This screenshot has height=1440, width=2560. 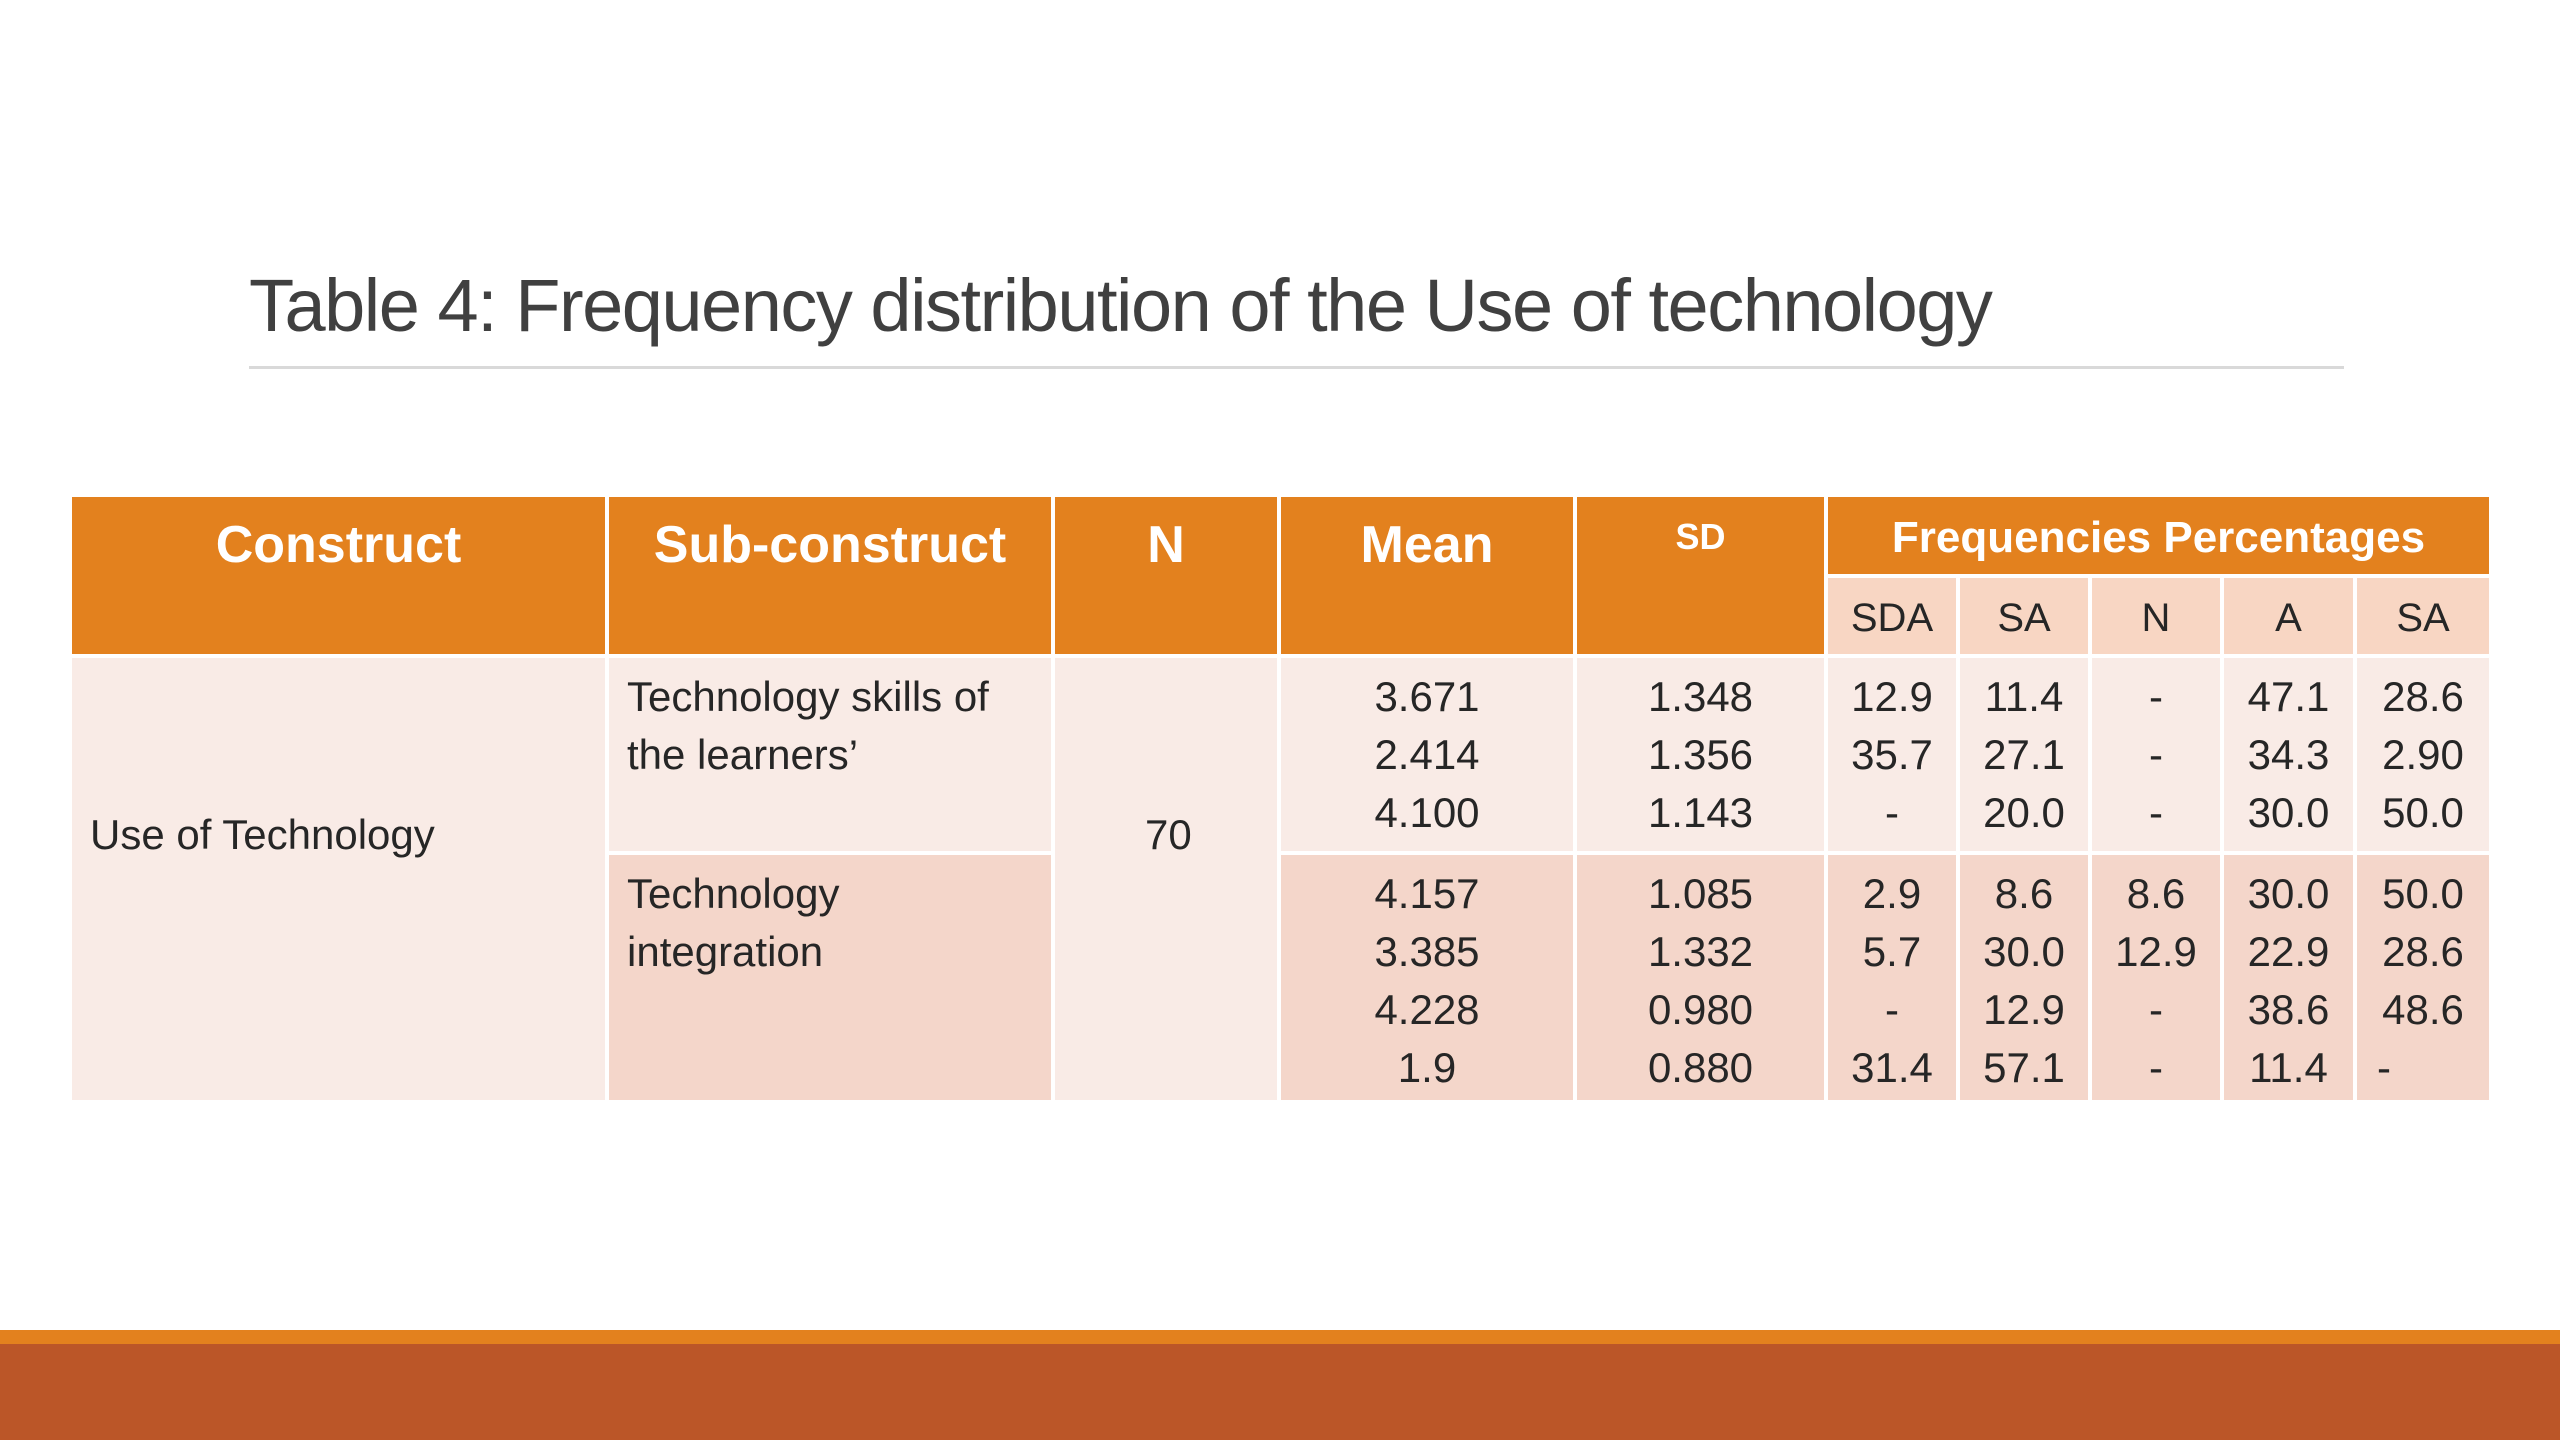 What do you see at coordinates (2024, 1067) in the screenshot?
I see `sa-value: 57.1` at bounding box center [2024, 1067].